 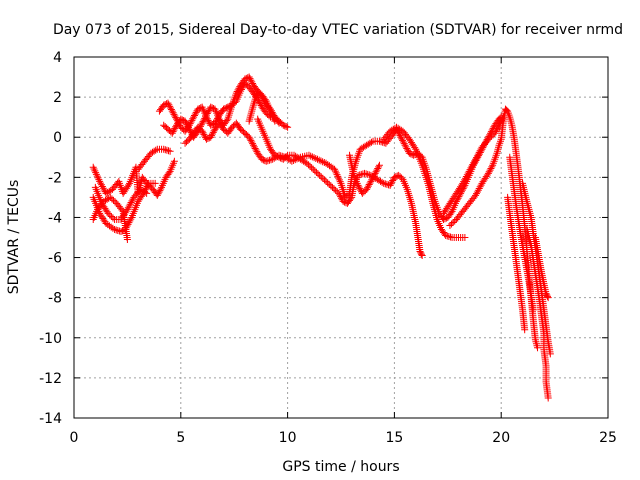 What do you see at coordinates (180, 438) in the screenshot?
I see `x-tick-label: 5` at bounding box center [180, 438].